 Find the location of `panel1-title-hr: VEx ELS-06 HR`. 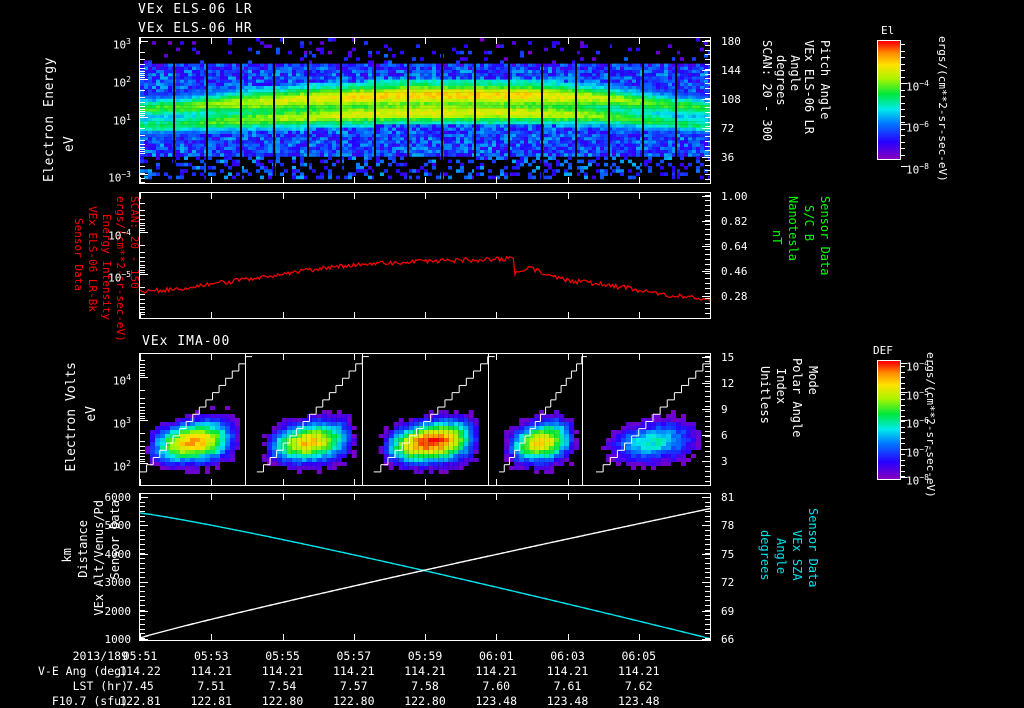

panel1-title-hr: VEx ELS-06 HR is located at coordinates (195, 28).